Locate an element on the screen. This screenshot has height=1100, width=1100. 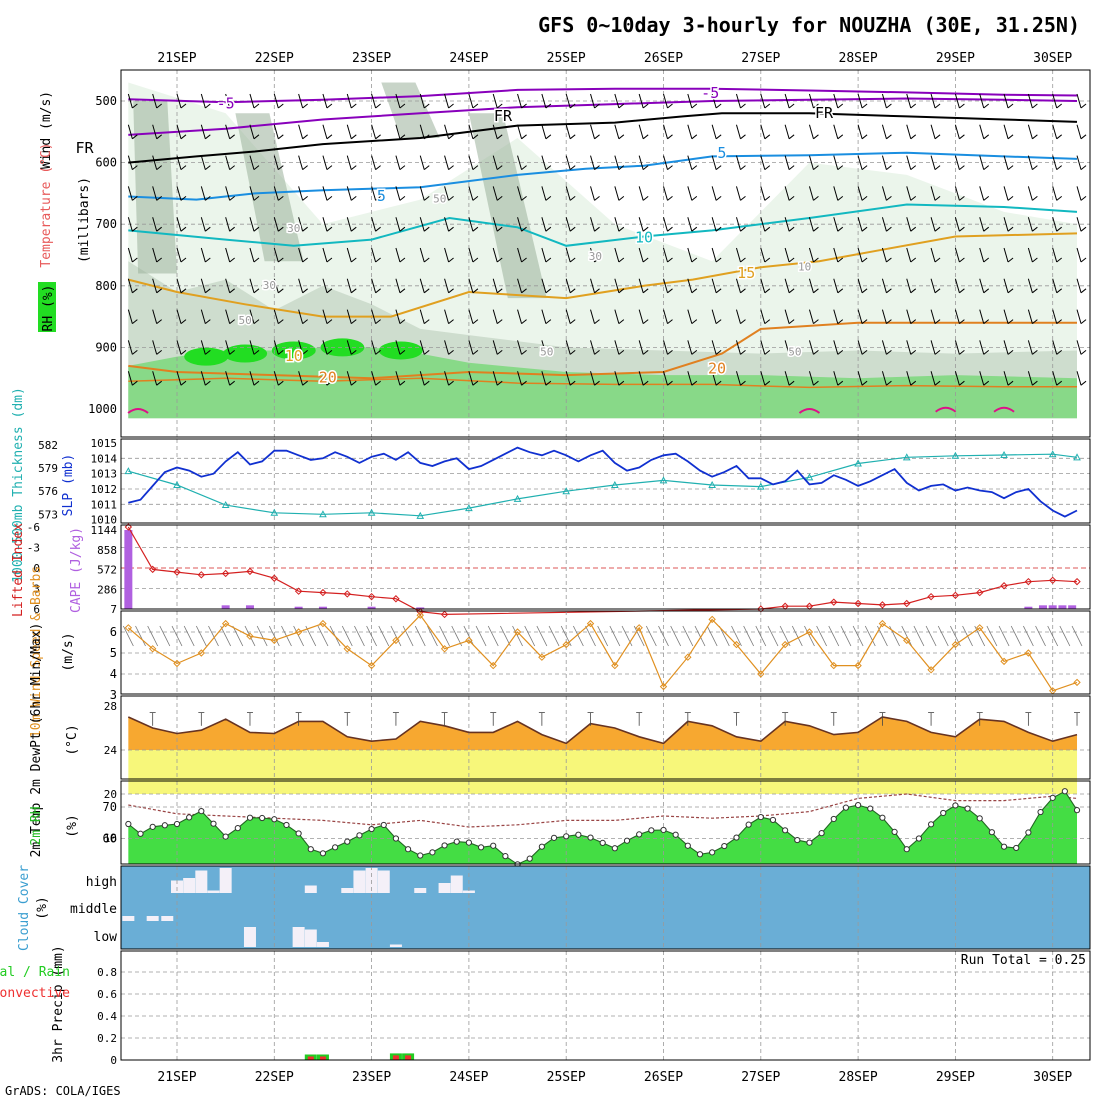
cape-bar is located at coordinates (298, 607).